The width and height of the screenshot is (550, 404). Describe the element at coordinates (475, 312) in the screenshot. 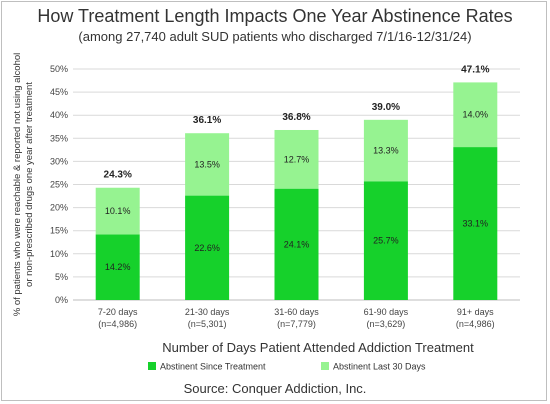

I see `x-tick-label: 91+ days` at that location.